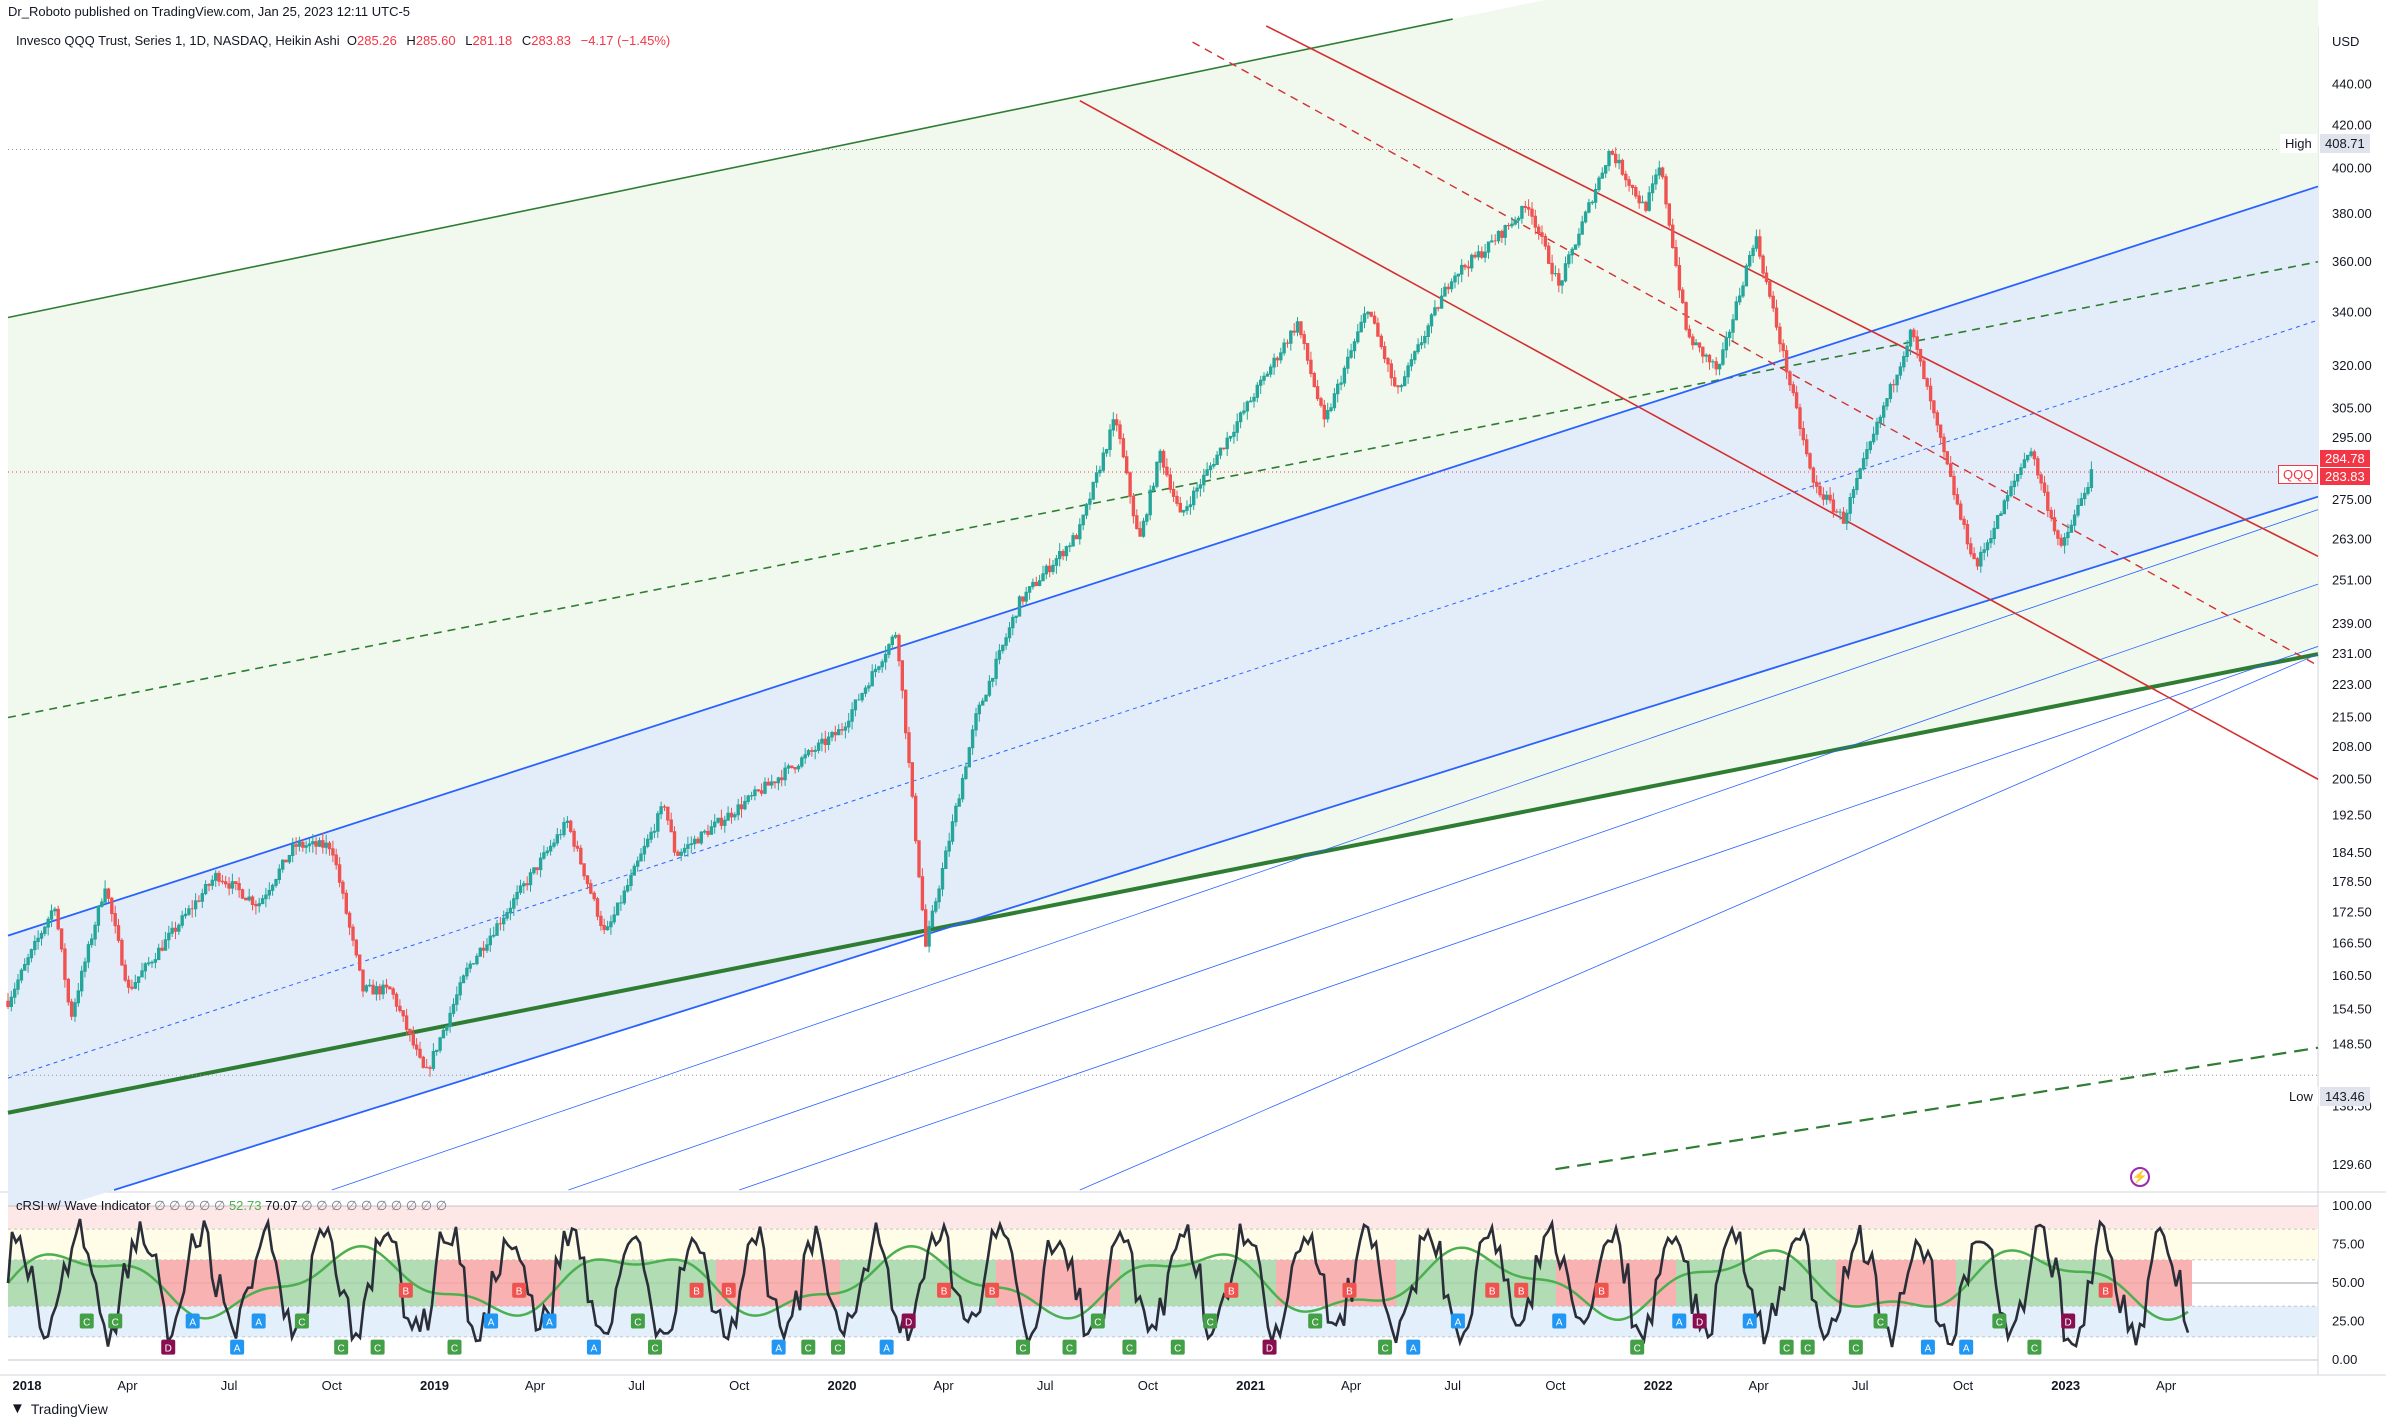 This screenshot has width=2386, height=1426. I want to click on indicator-extra-icons: ∅ ∅ ∅ ∅ ∅ ∅ ∅ ∅ ∅ ∅, so click(374, 1205).